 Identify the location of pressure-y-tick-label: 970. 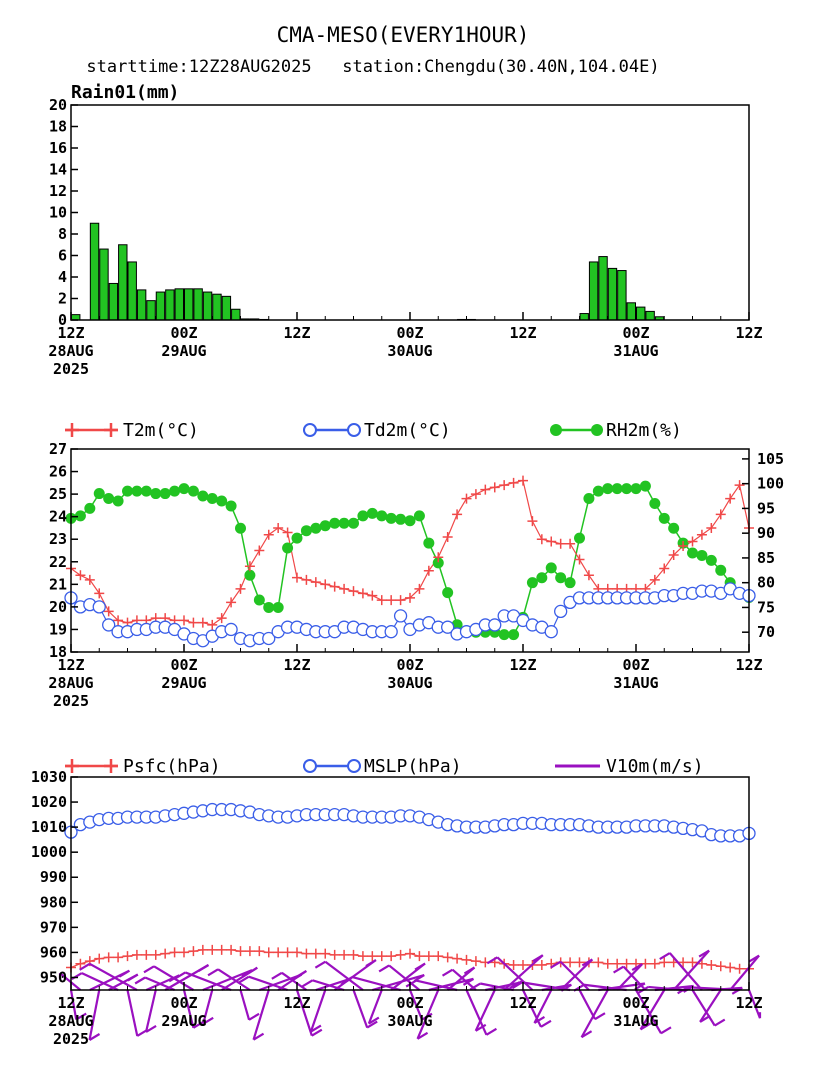
(53, 927).